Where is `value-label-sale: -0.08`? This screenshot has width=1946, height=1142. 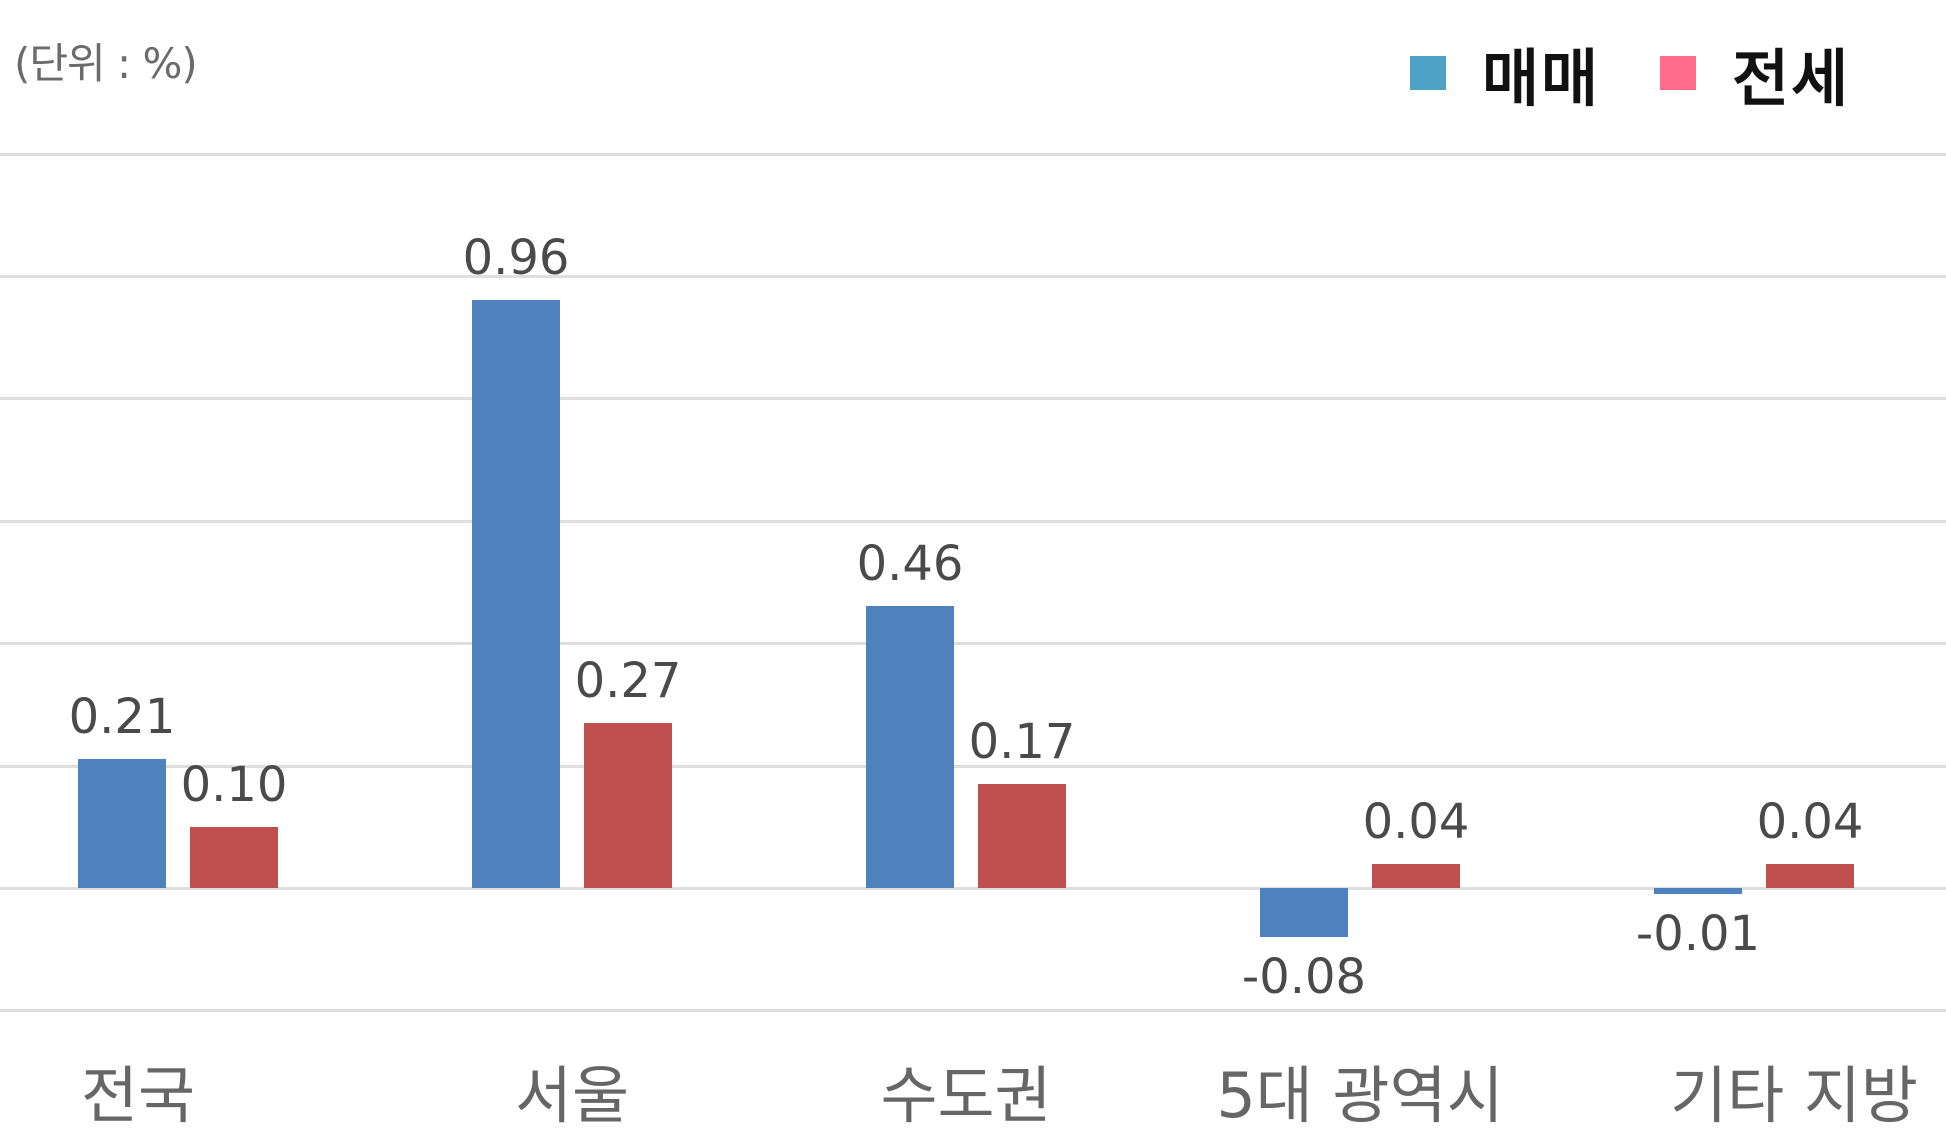 value-label-sale: -0.08 is located at coordinates (1304, 976).